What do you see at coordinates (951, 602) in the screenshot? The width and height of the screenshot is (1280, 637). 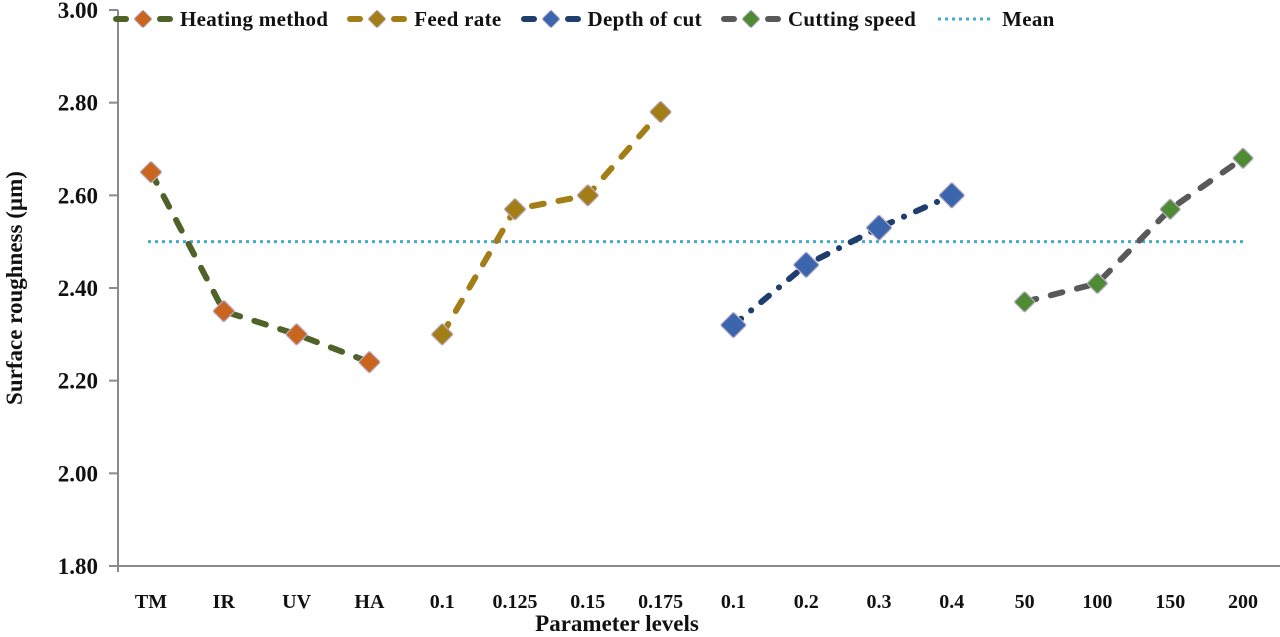 I see `x-tick-label: 0.4` at bounding box center [951, 602].